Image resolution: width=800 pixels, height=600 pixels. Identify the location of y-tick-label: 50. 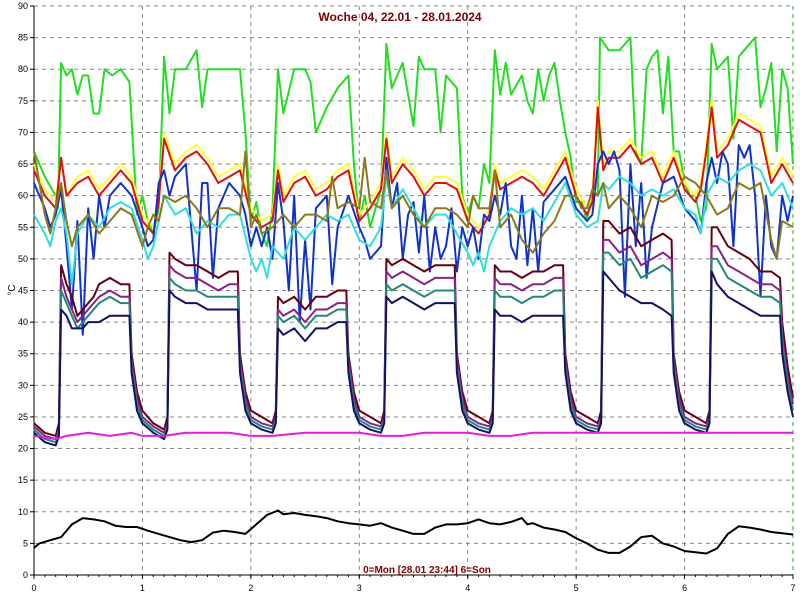
(23, 259).